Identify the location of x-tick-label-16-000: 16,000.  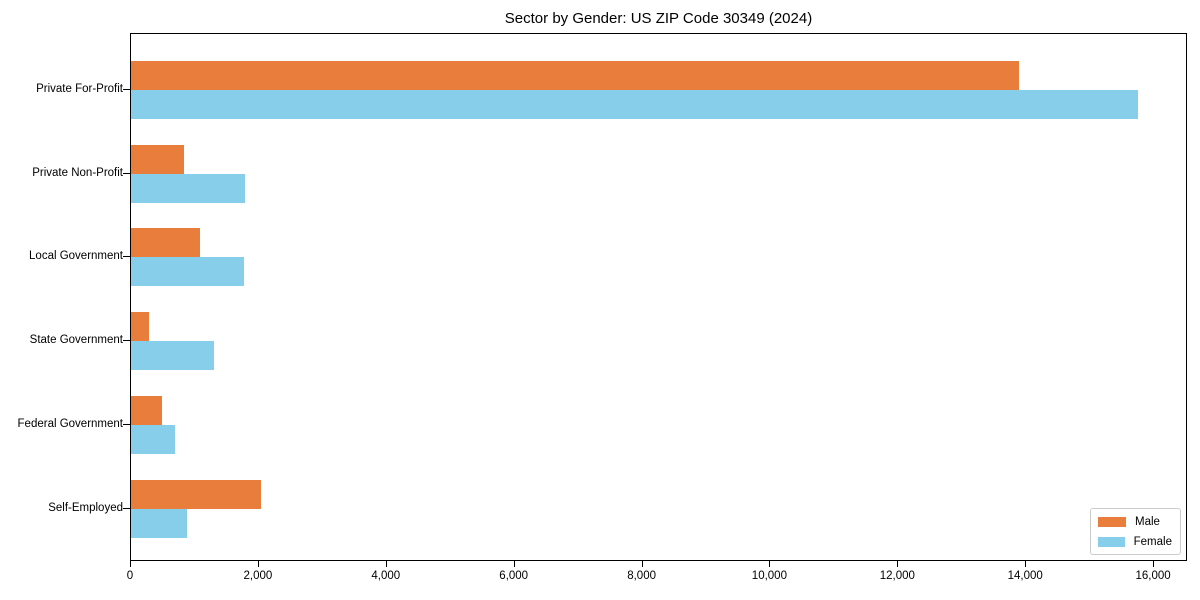
(1153, 576).